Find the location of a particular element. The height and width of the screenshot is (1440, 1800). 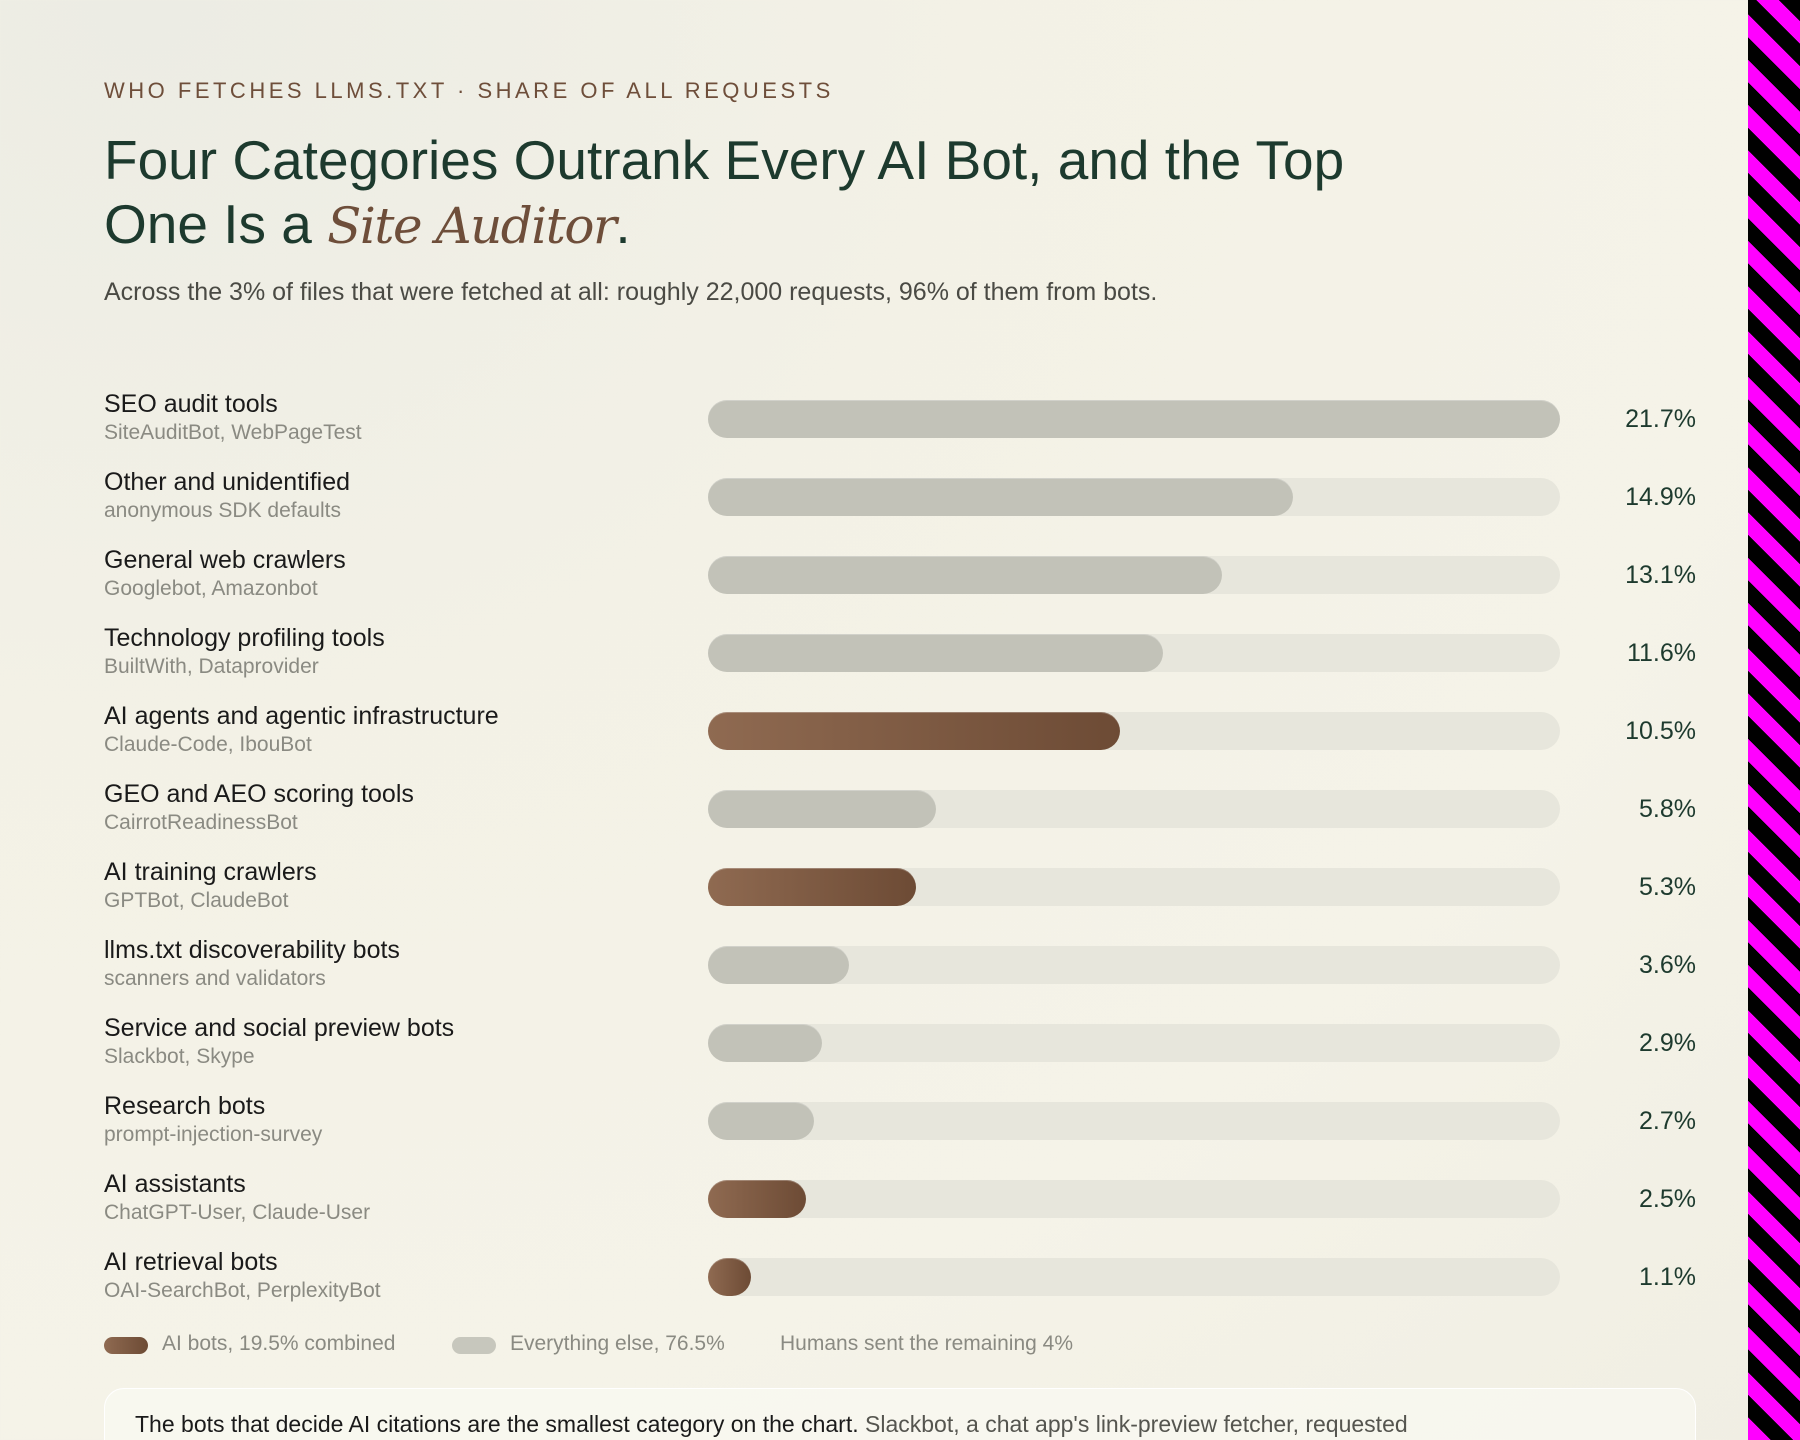

title-end: . is located at coordinates (623, 224).